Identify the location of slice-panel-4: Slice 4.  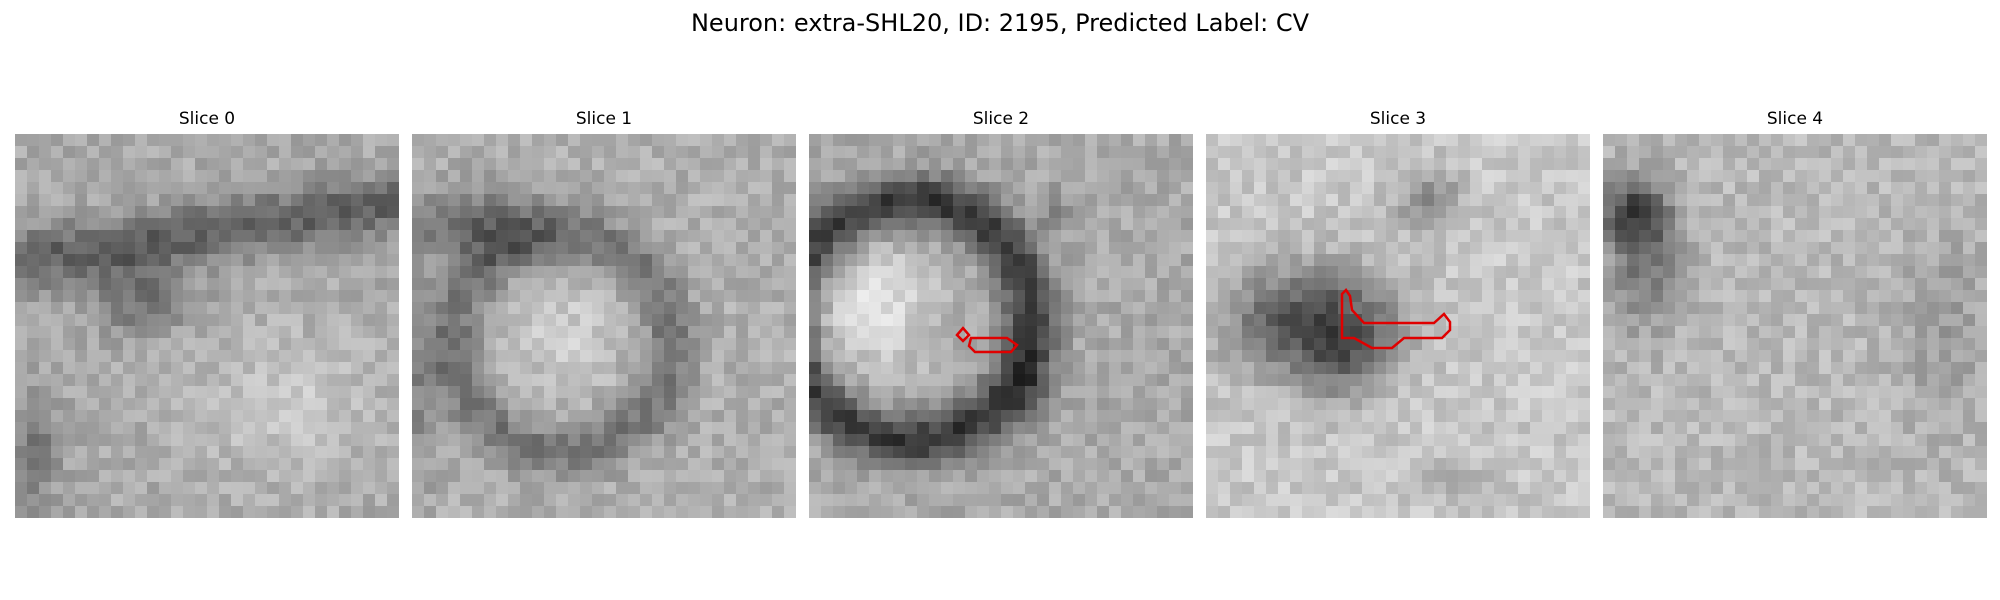
(1795, 313).